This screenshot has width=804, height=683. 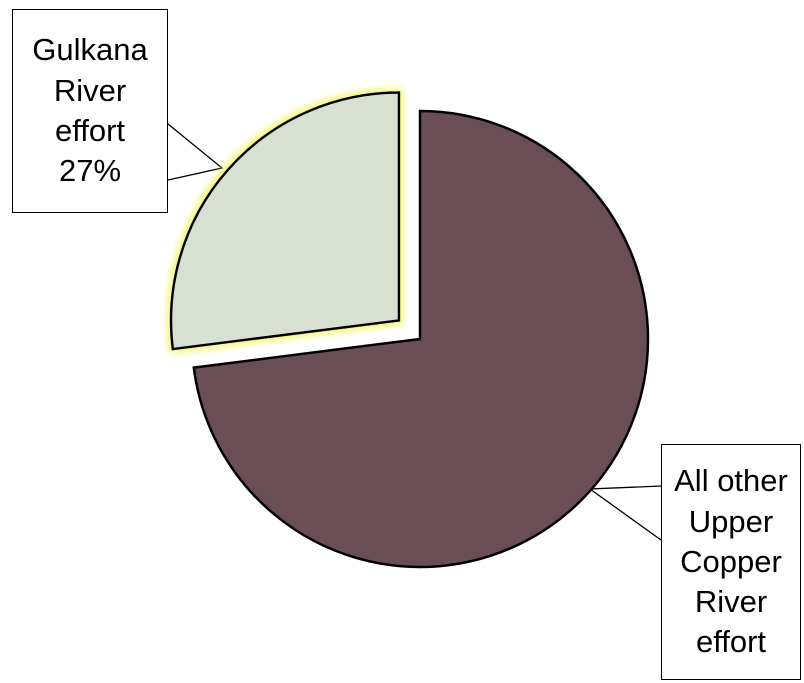 What do you see at coordinates (90, 111) in the screenshot?
I see `slice-label-gulkana-river-effort: Gulkana River effort 27%` at bounding box center [90, 111].